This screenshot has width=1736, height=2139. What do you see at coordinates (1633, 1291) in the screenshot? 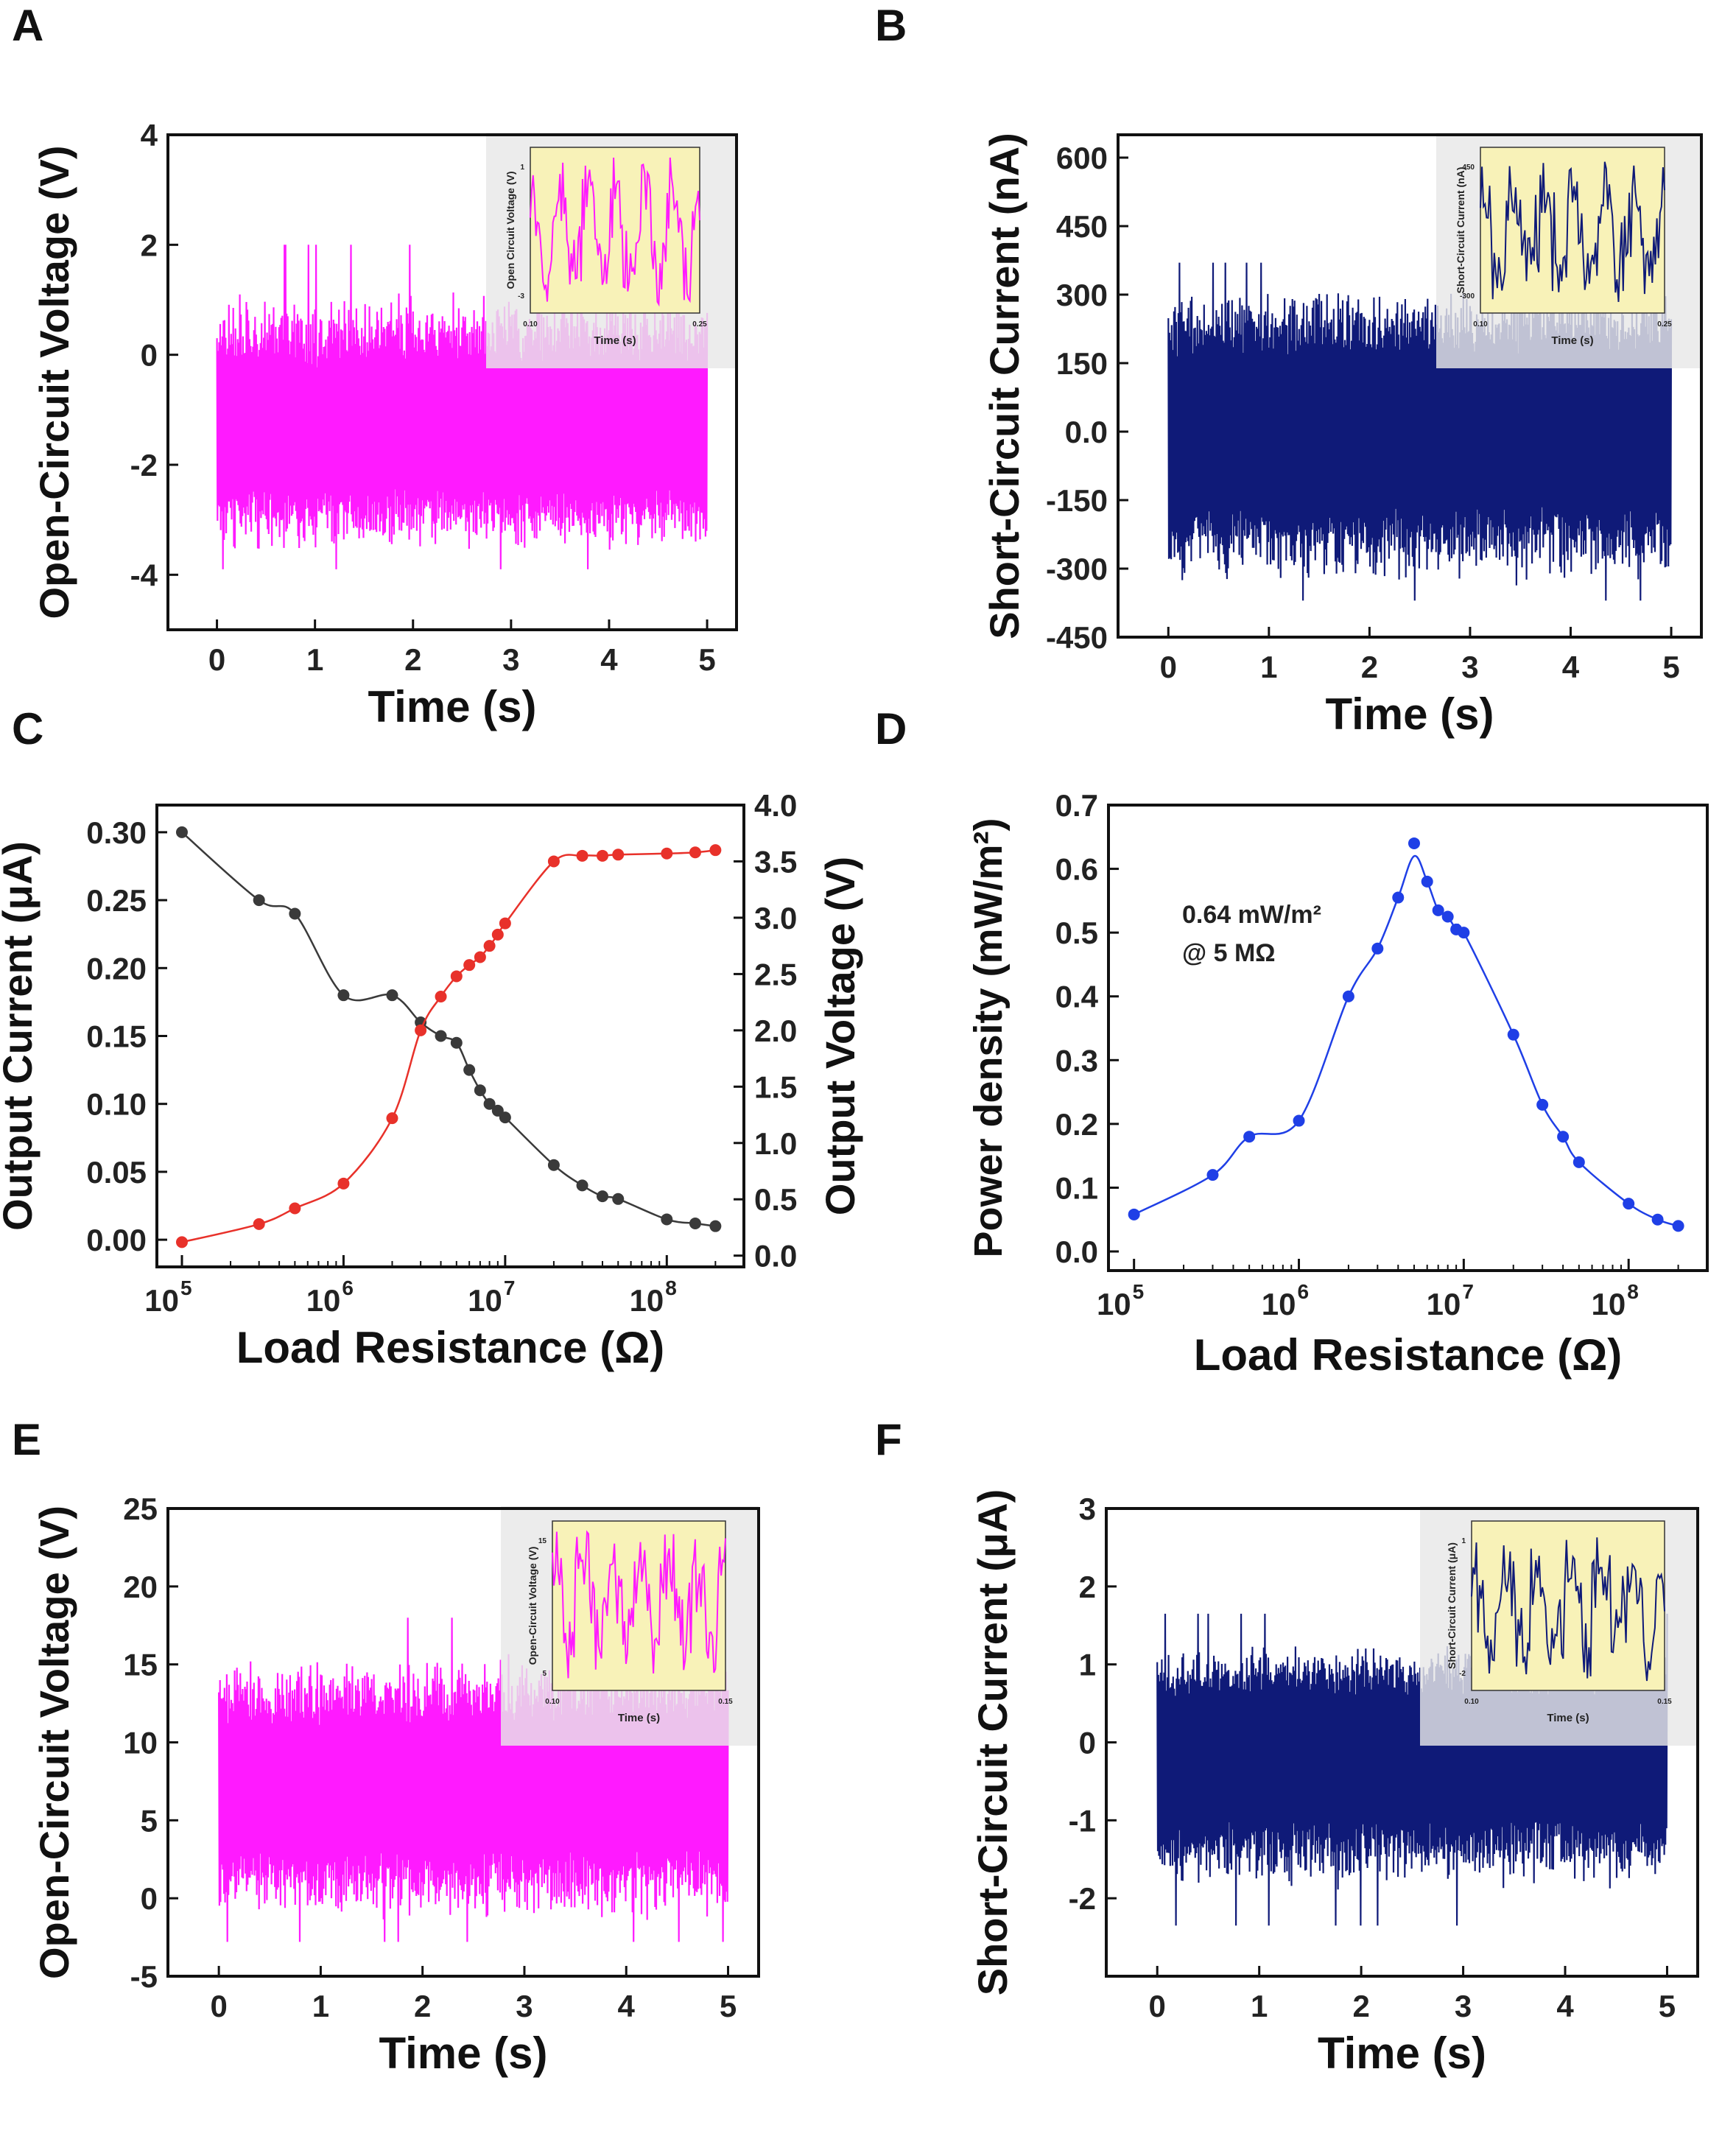
I see `panel-d-xtick-exp: 8` at bounding box center [1633, 1291].